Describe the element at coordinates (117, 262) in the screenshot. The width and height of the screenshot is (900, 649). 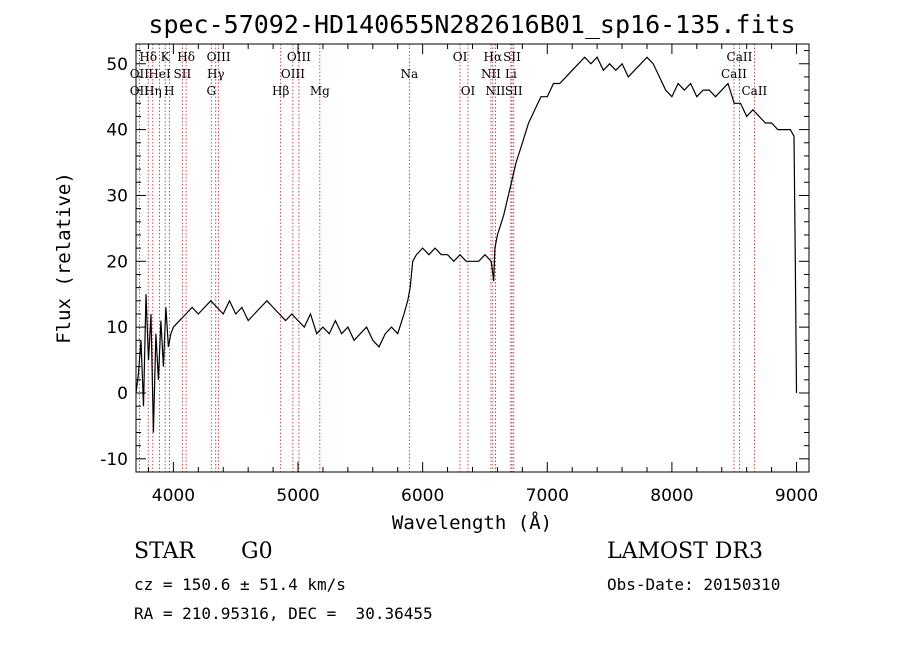
I see `y-tick-label: 20` at that location.